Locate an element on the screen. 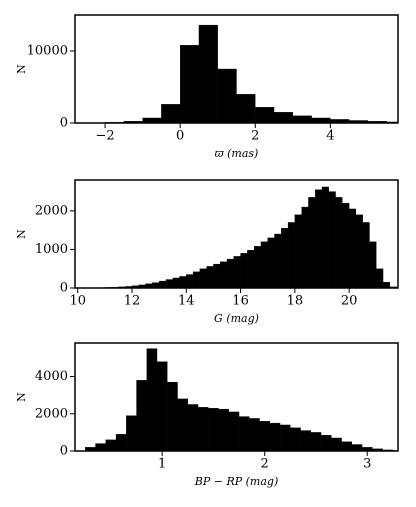  x-tick-label: 0 is located at coordinates (180, 136).